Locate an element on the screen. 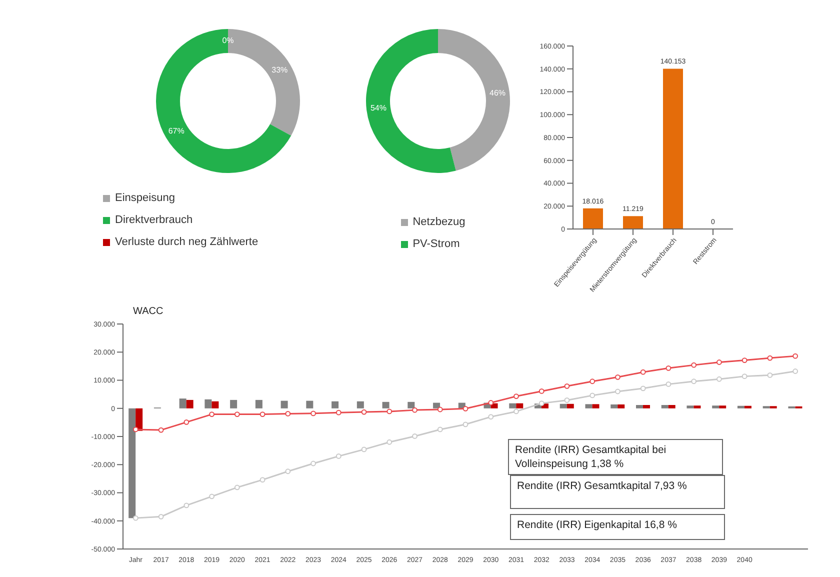  data-label: 46% is located at coordinates (498, 93).